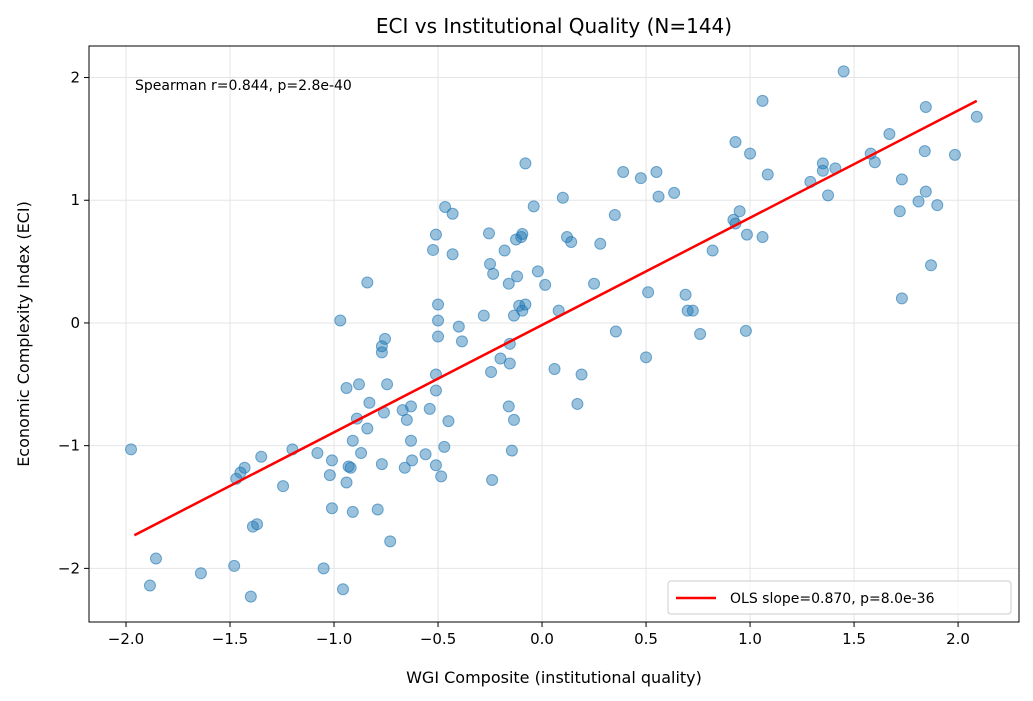 Image resolution: width=1033 pixels, height=701 pixels. Describe the element at coordinates (75, 323) in the screenshot. I see `y-tick-label: 0` at that location.